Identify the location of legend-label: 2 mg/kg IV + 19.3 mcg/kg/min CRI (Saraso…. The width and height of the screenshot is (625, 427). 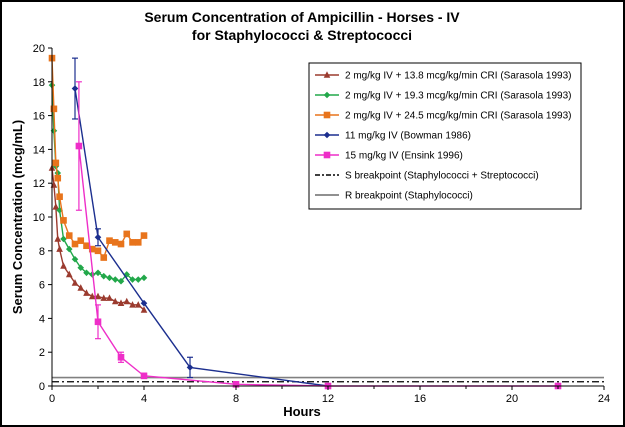
(458, 96).